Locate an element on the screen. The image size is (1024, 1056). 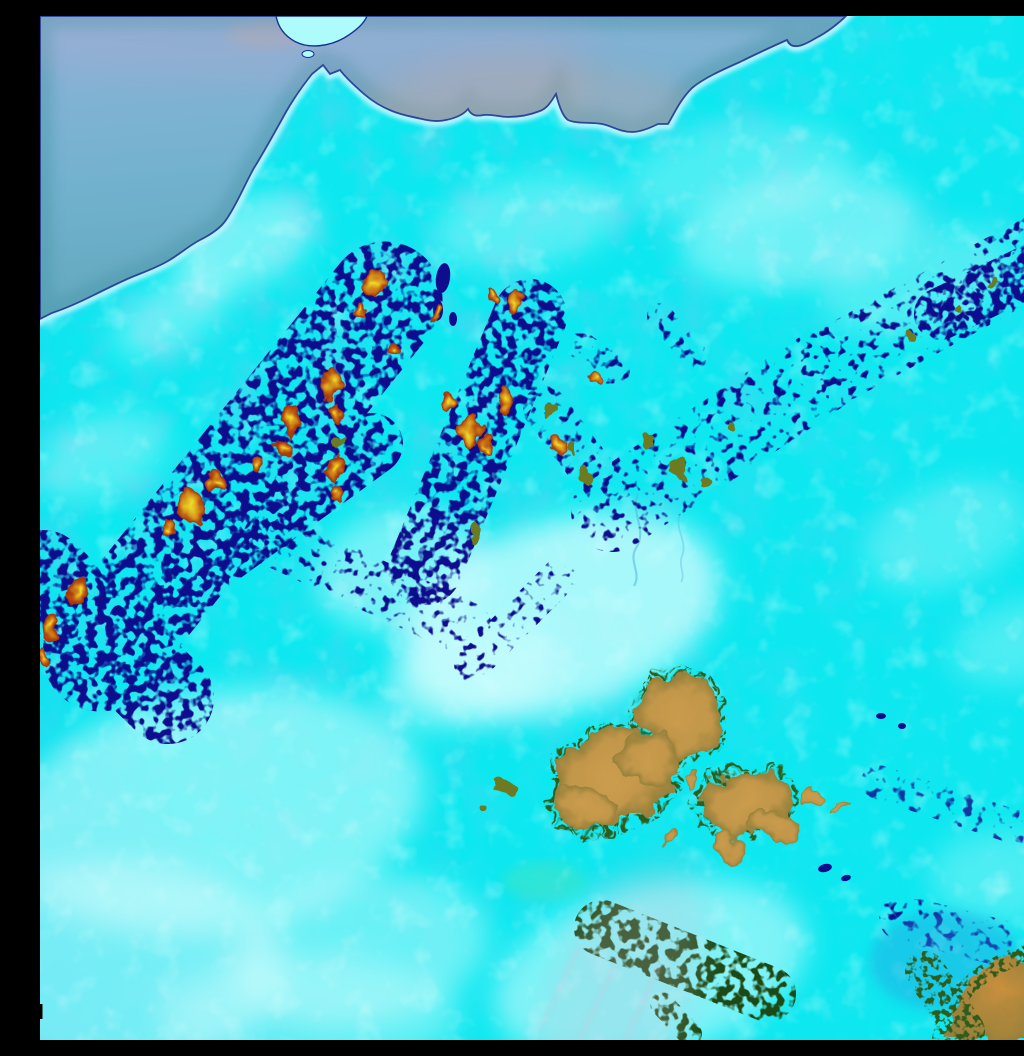
edge-artifacts is located at coordinates (41, 1011).